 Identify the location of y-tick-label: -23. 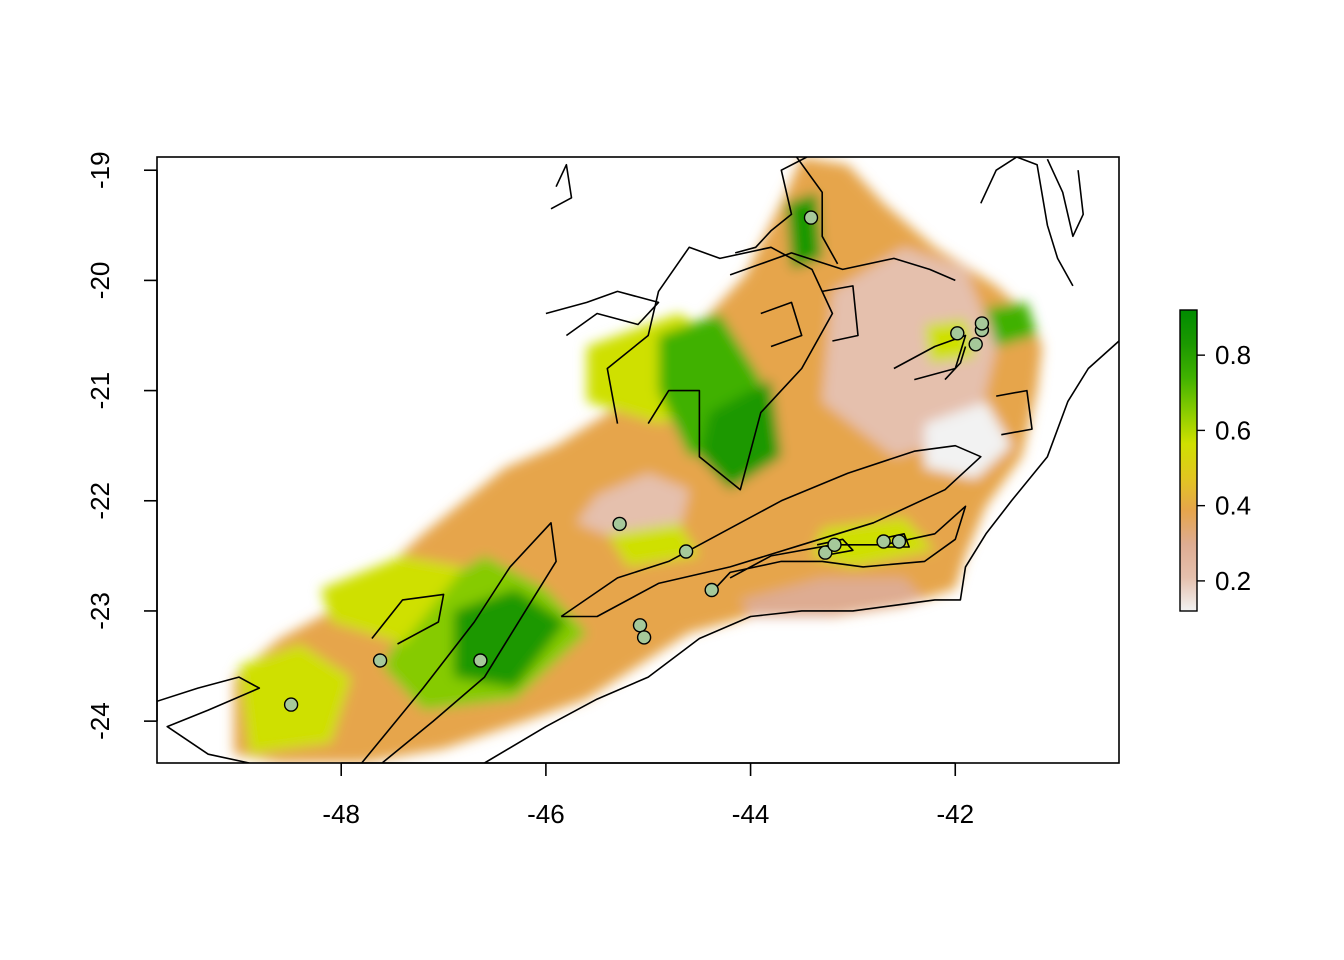
(100, 611).